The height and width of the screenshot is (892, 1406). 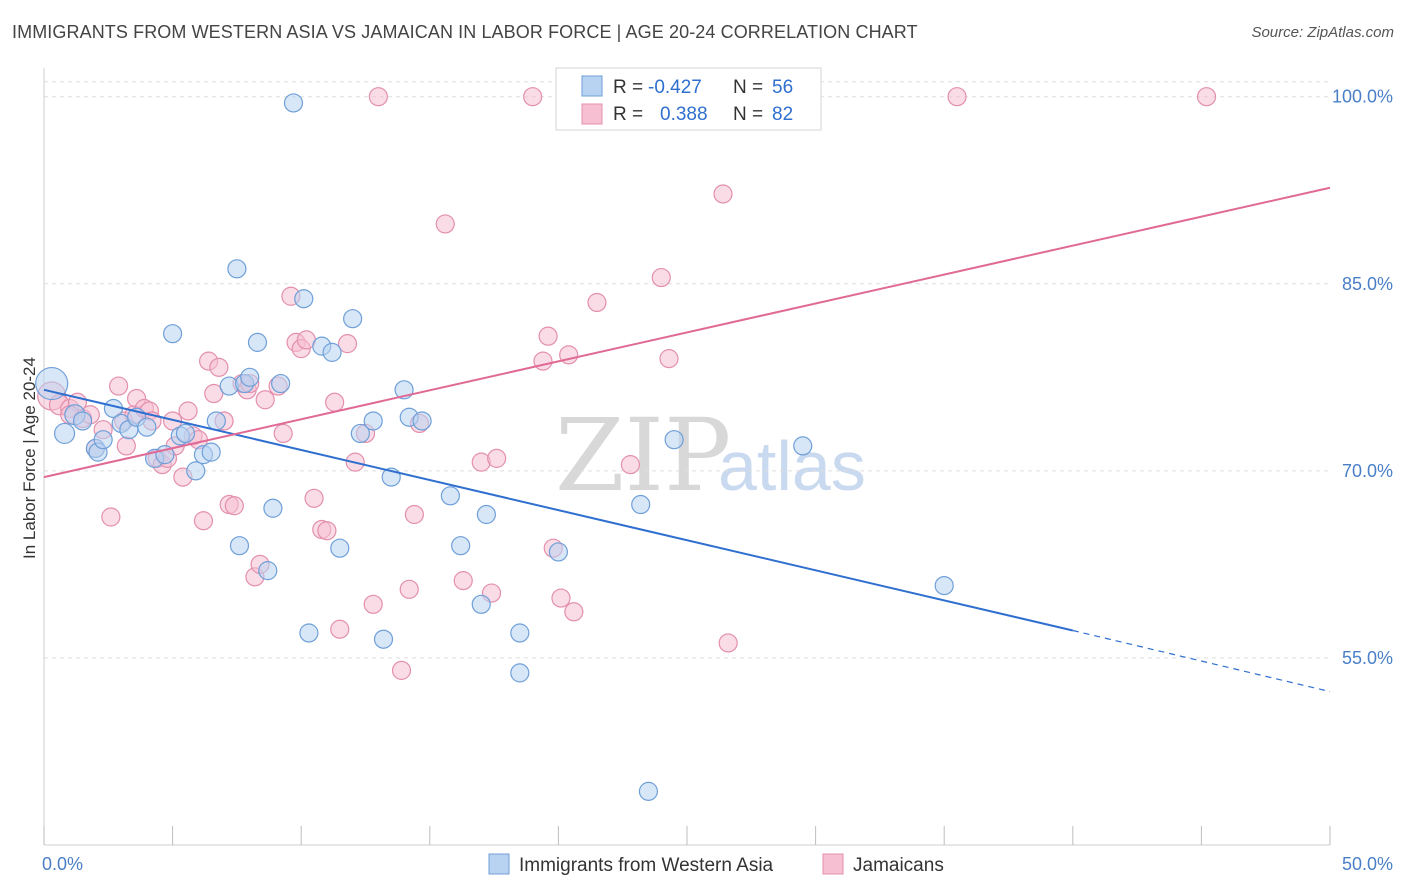 I want to click on legend-swatch-pink, so click(x=592, y=114).